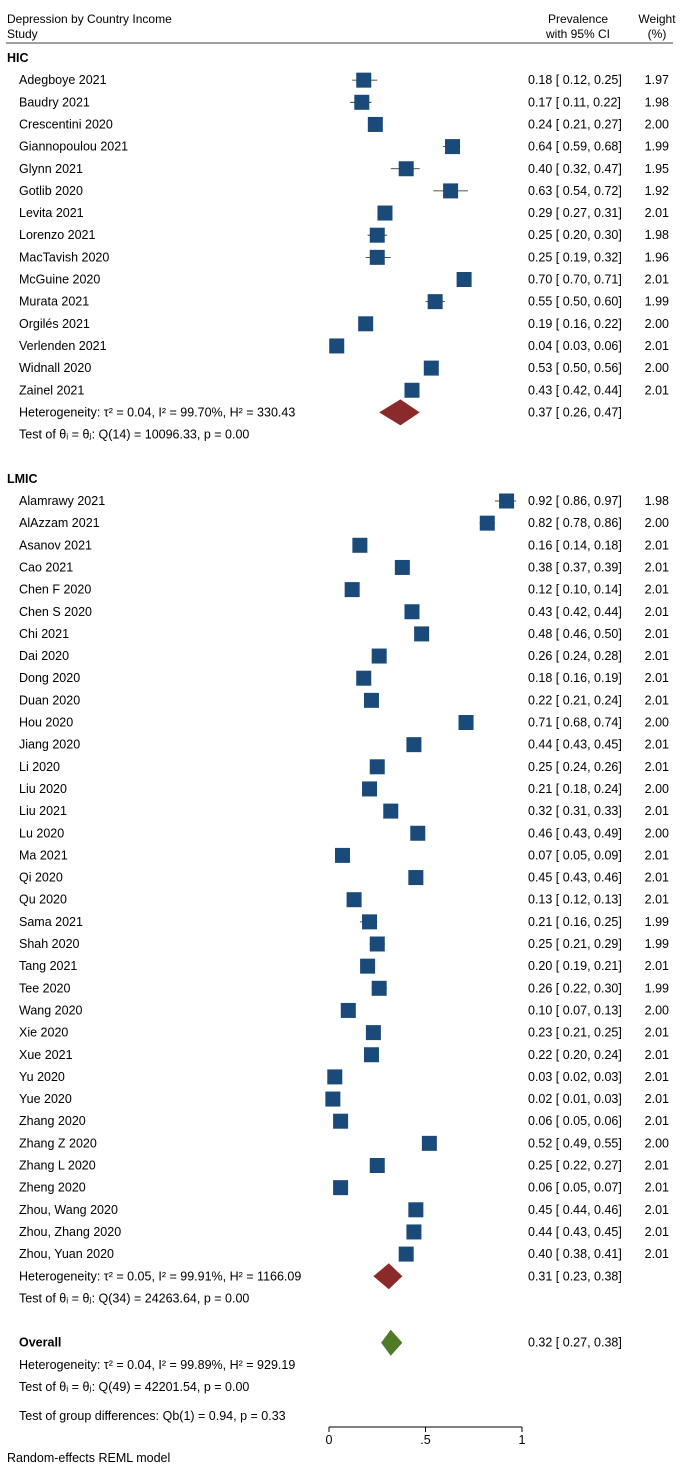  What do you see at coordinates (64, 257) in the screenshot?
I see `study-label: MacTavish 2020` at bounding box center [64, 257].